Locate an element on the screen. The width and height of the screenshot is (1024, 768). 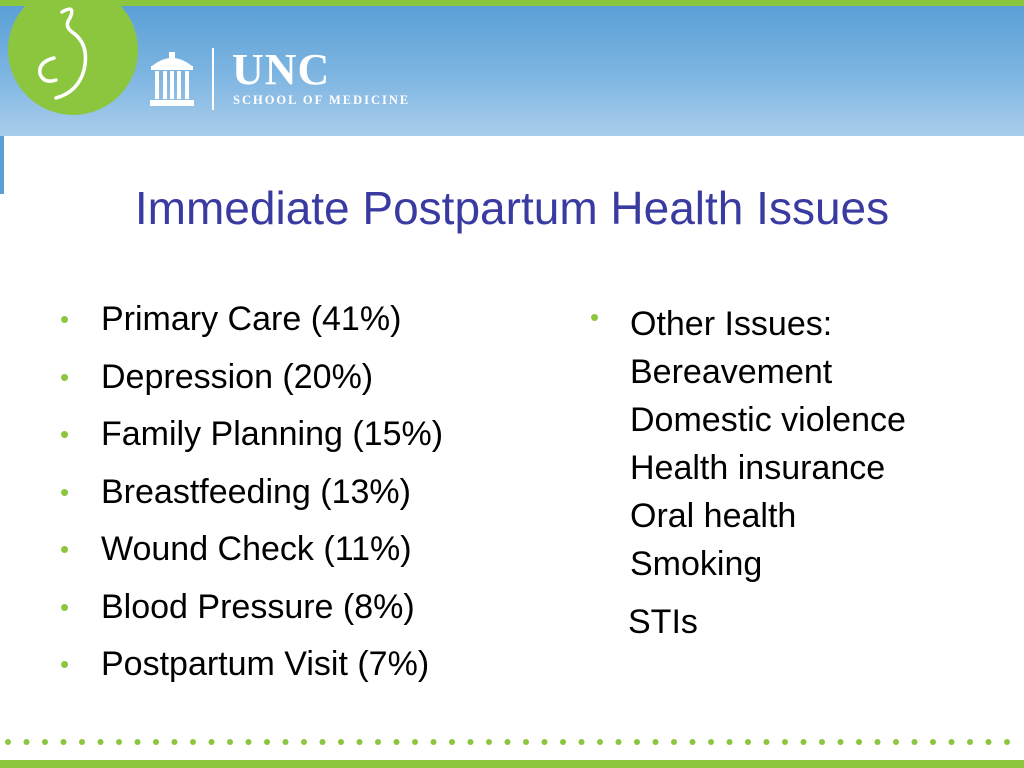
list-item-text: Family Planning (15%) is located at coordinates (272, 434).